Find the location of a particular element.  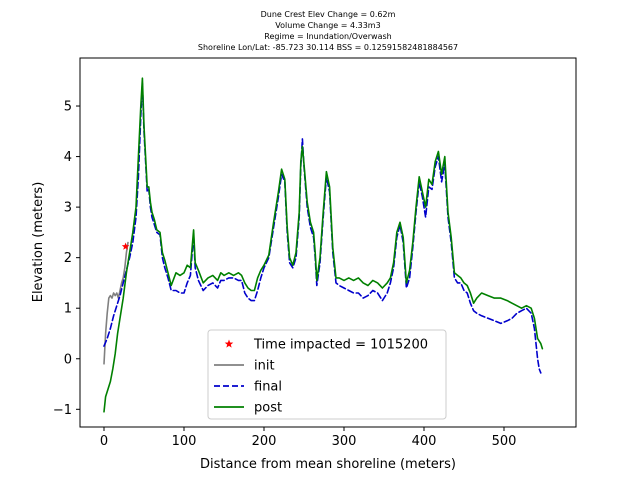

x-tick-label: 200 is located at coordinates (264, 441).